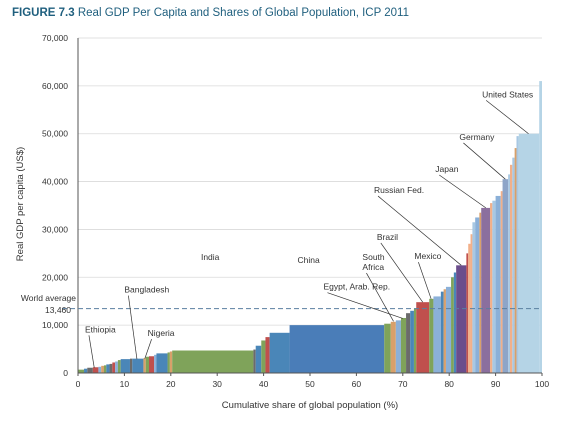 This screenshot has height=427, width=564. I want to click on annotation-label: Africa, so click(373, 267).